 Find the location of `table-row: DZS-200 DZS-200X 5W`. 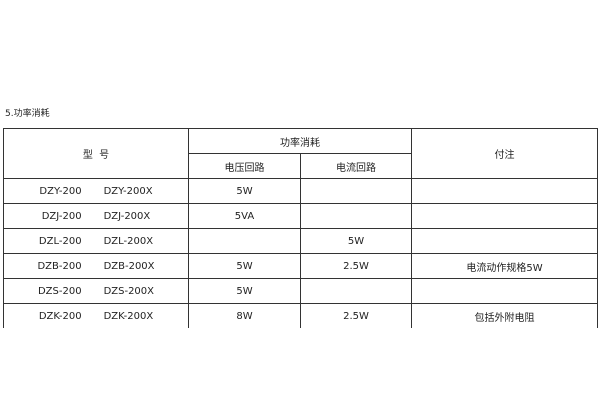

table-row: DZS-200 DZS-200X 5W is located at coordinates (300, 291).